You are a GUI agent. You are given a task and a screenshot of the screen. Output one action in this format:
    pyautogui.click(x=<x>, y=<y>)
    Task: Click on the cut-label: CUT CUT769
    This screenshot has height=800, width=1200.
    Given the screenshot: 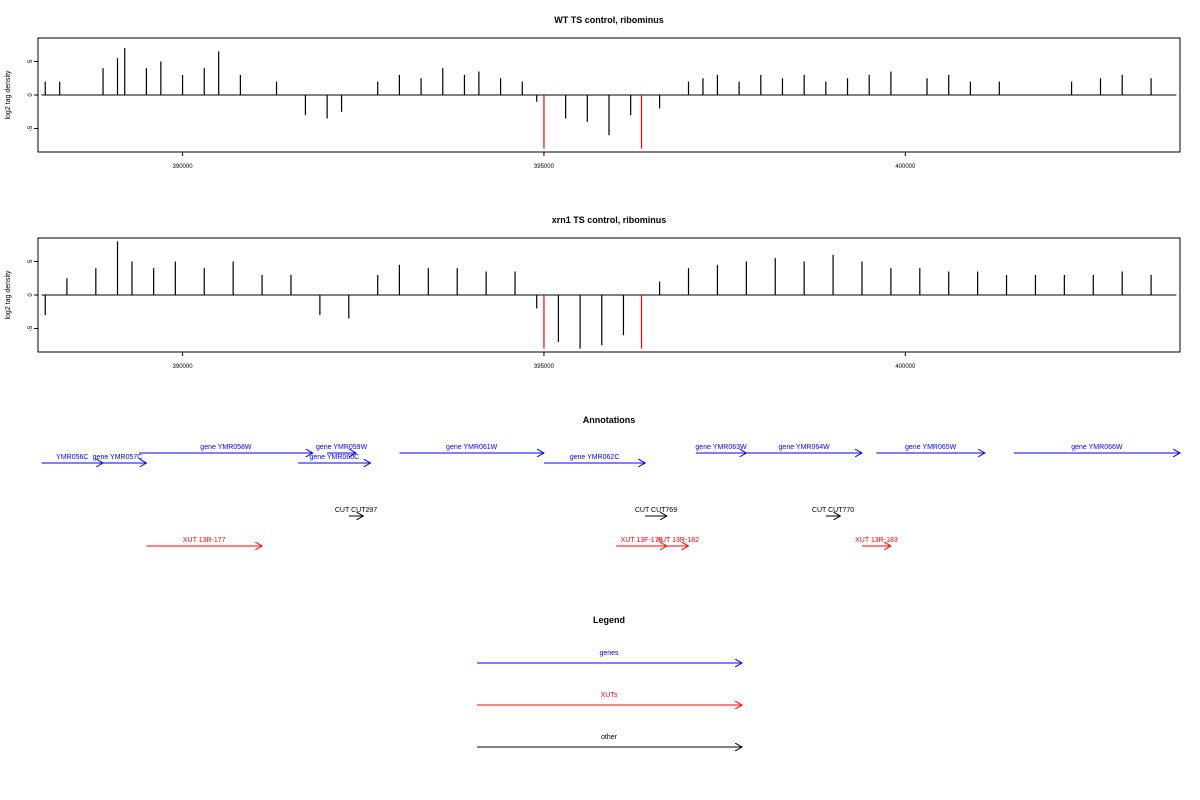 What is the action you would take?
    pyautogui.click(x=656, y=510)
    